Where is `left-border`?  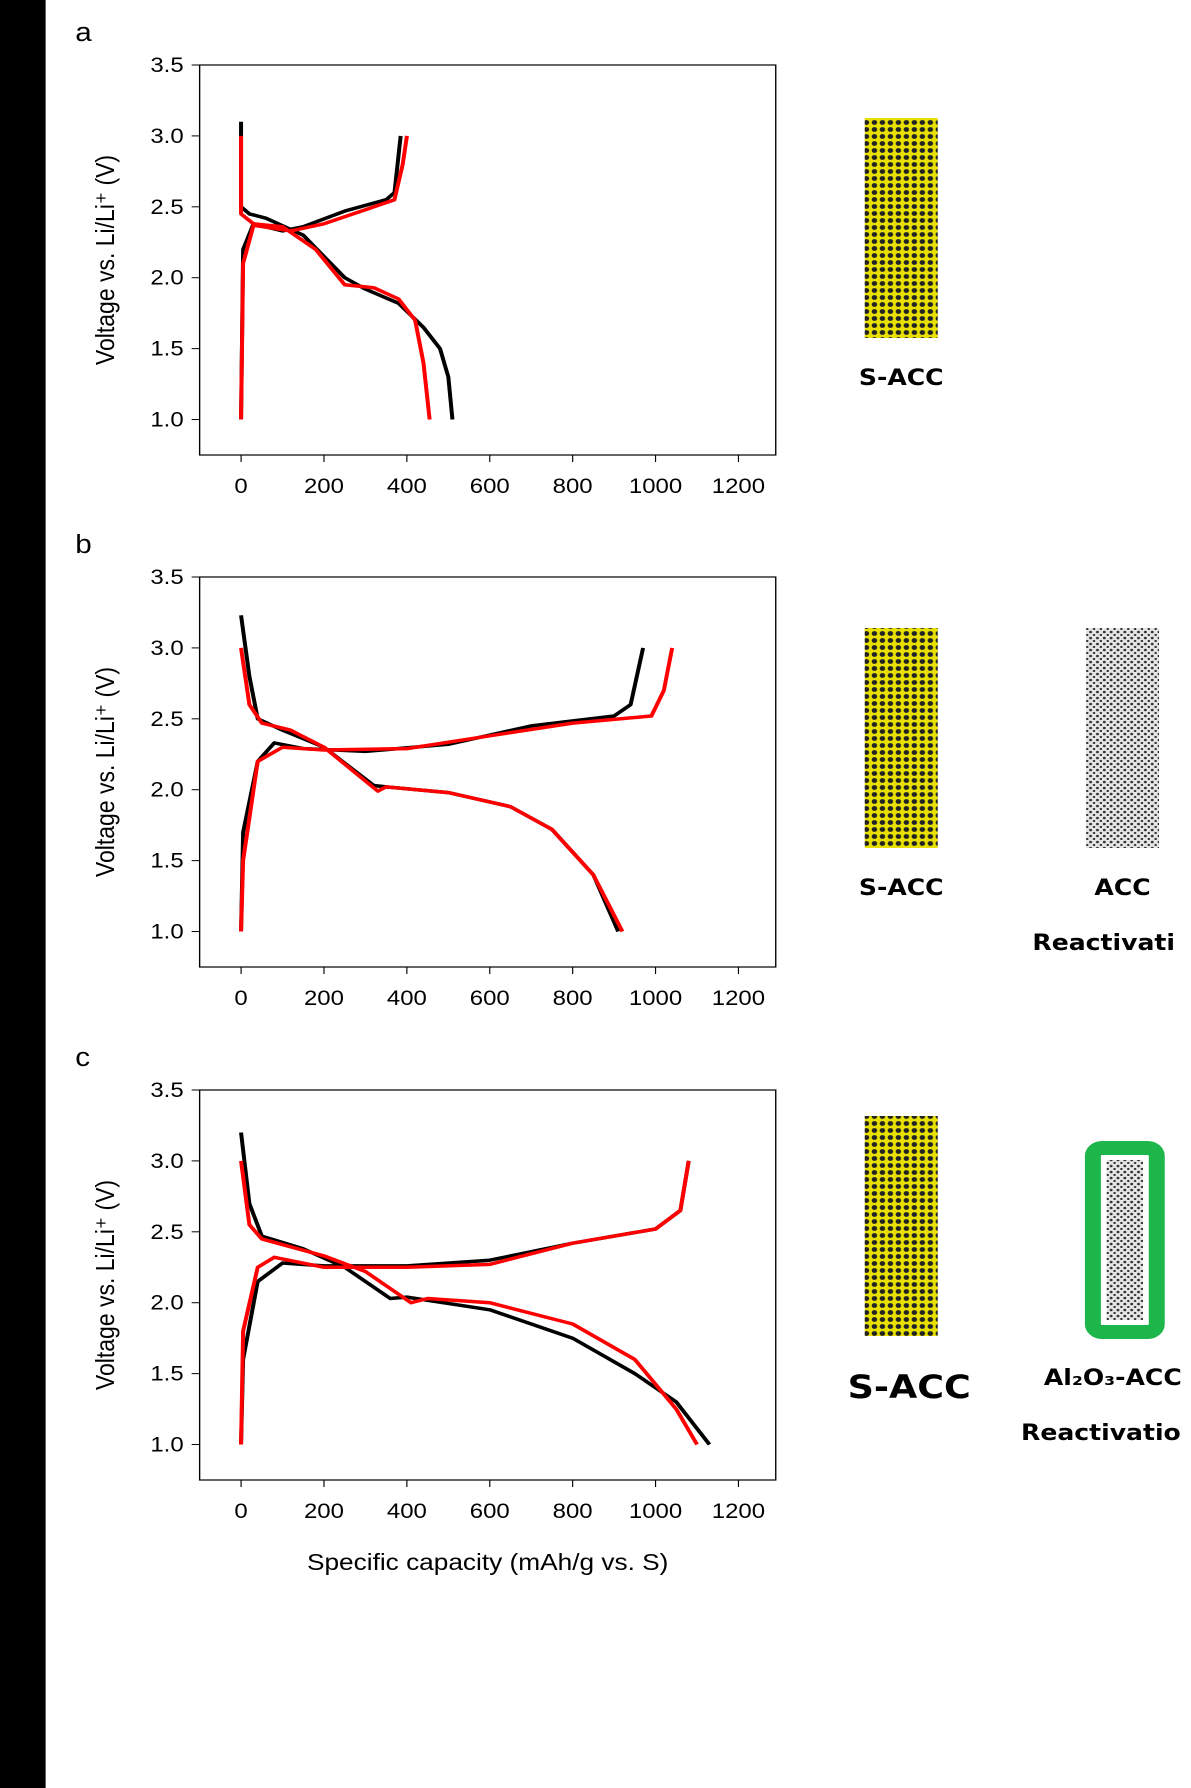 left-border is located at coordinates (23, 894).